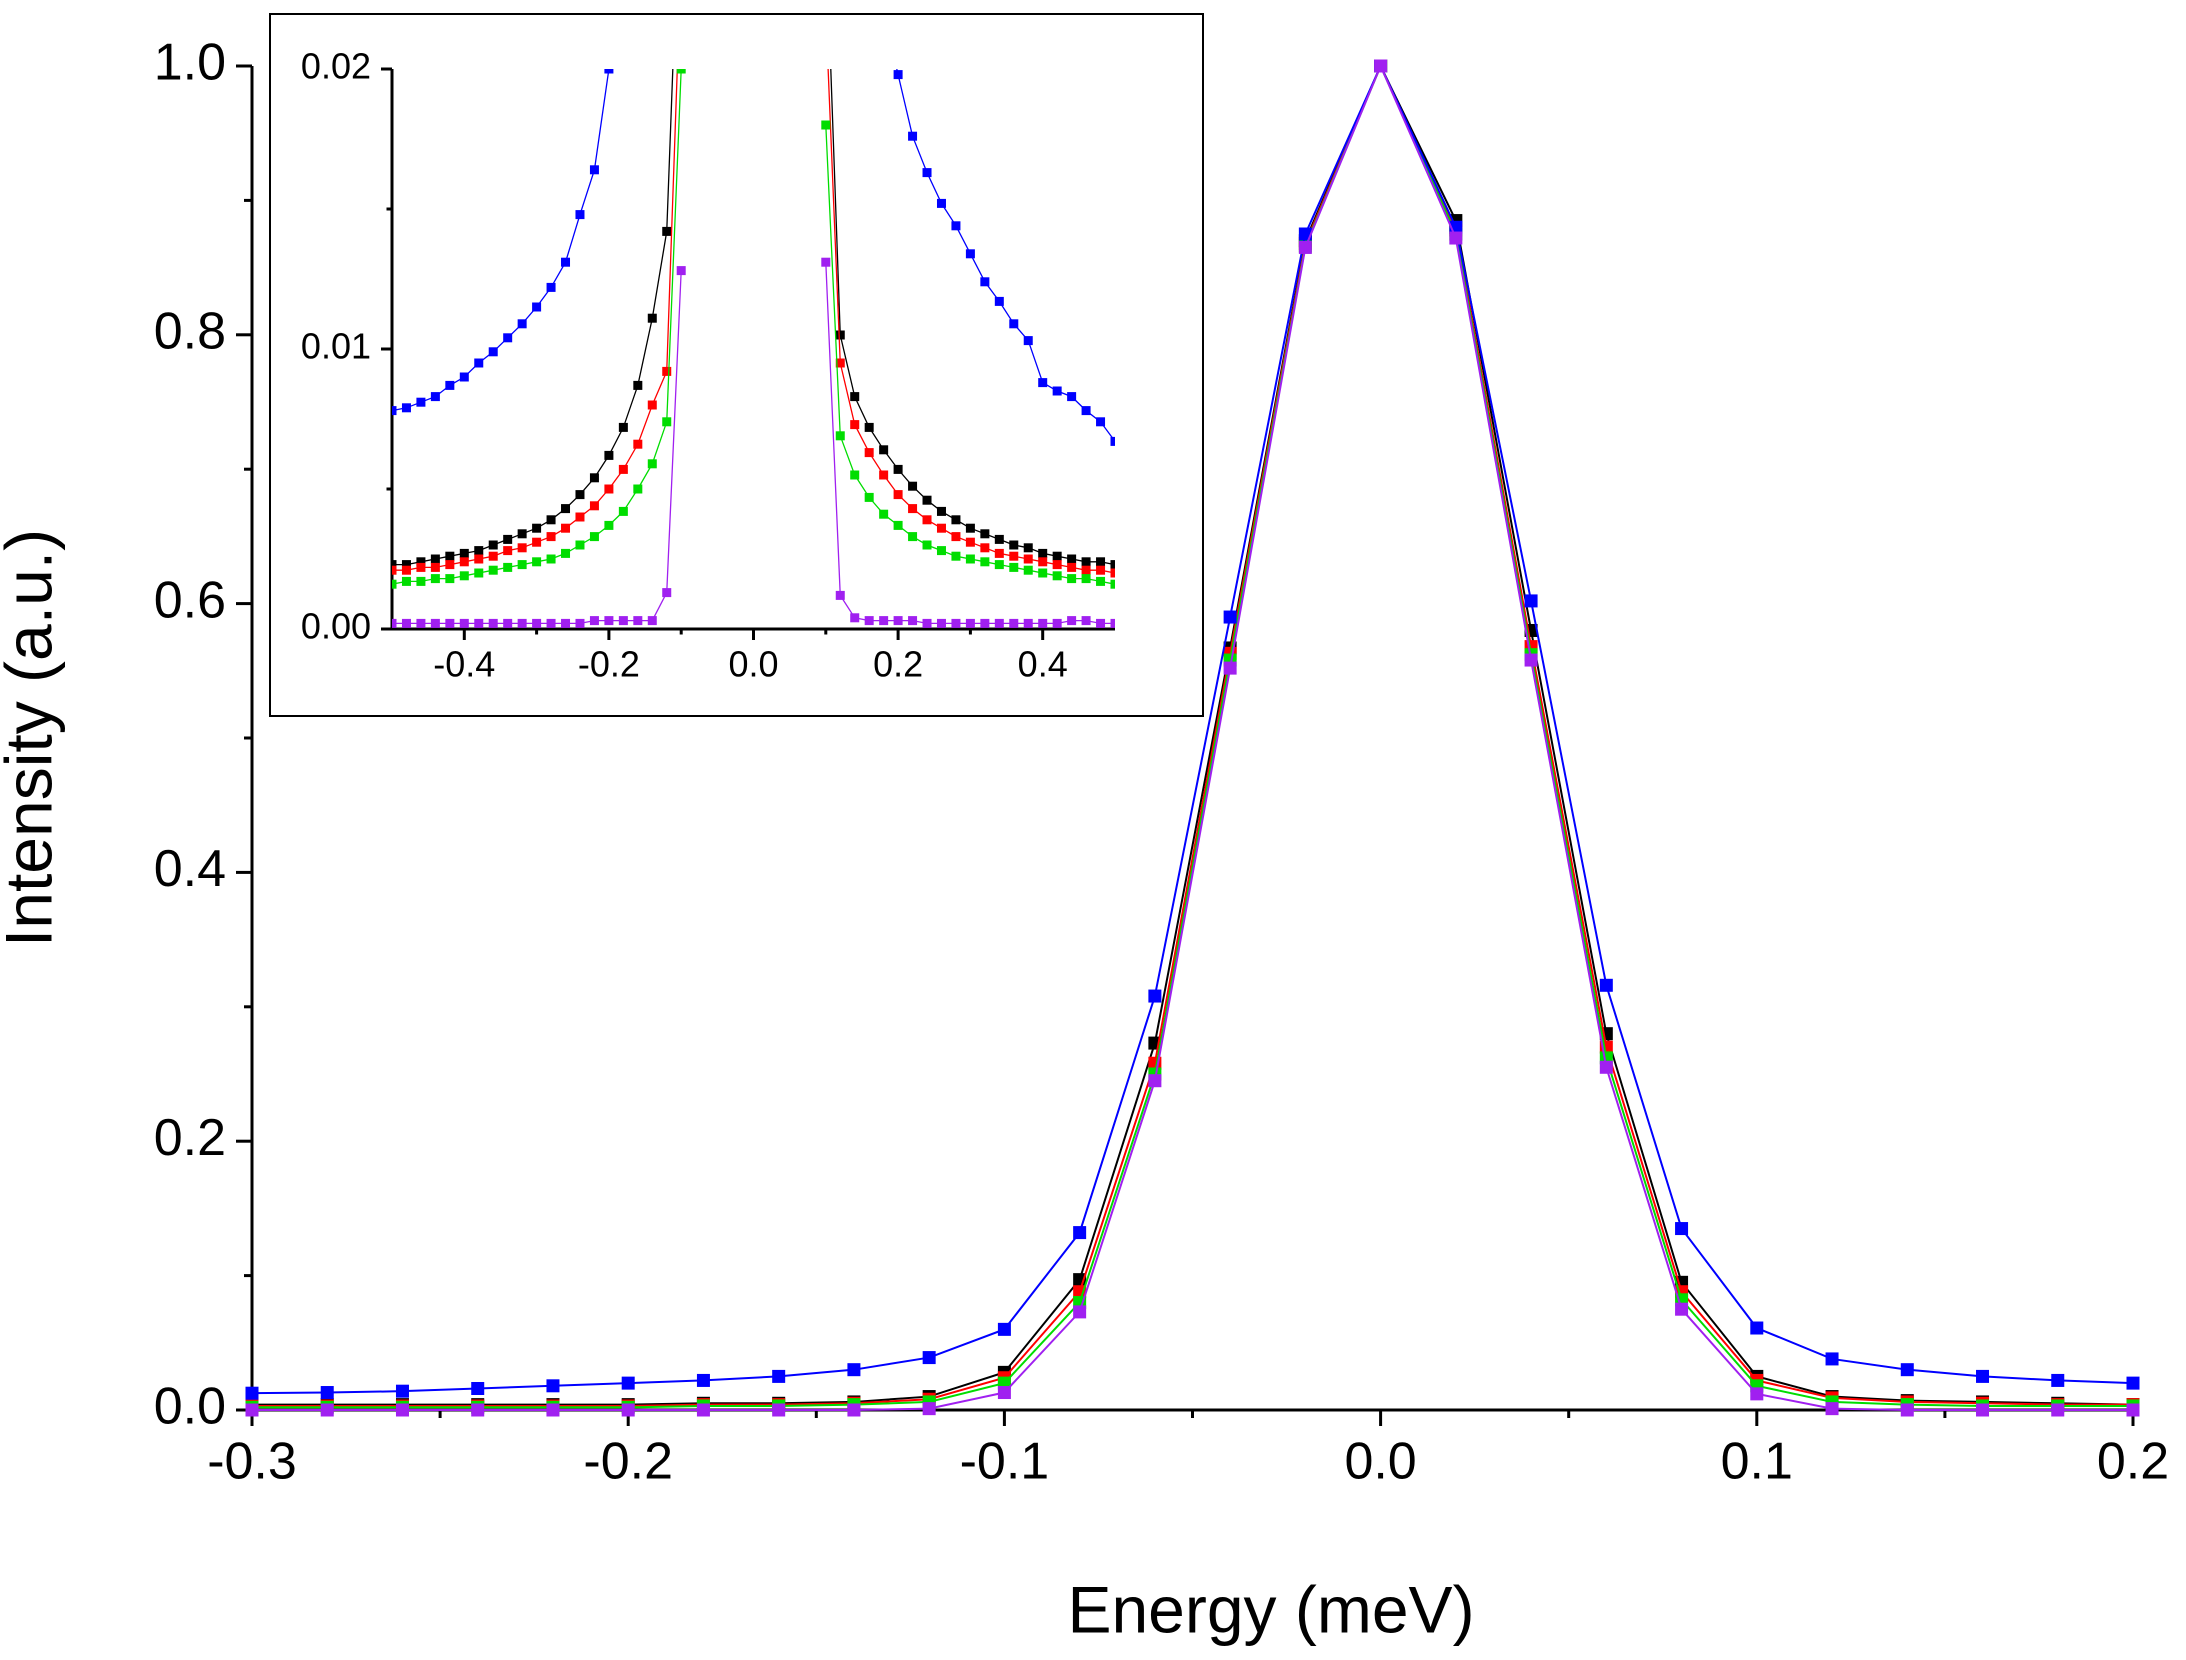 This screenshot has height=1660, width=2186. I want to click on y-axis-title: Intensity (a.u.), so click(32, 738).